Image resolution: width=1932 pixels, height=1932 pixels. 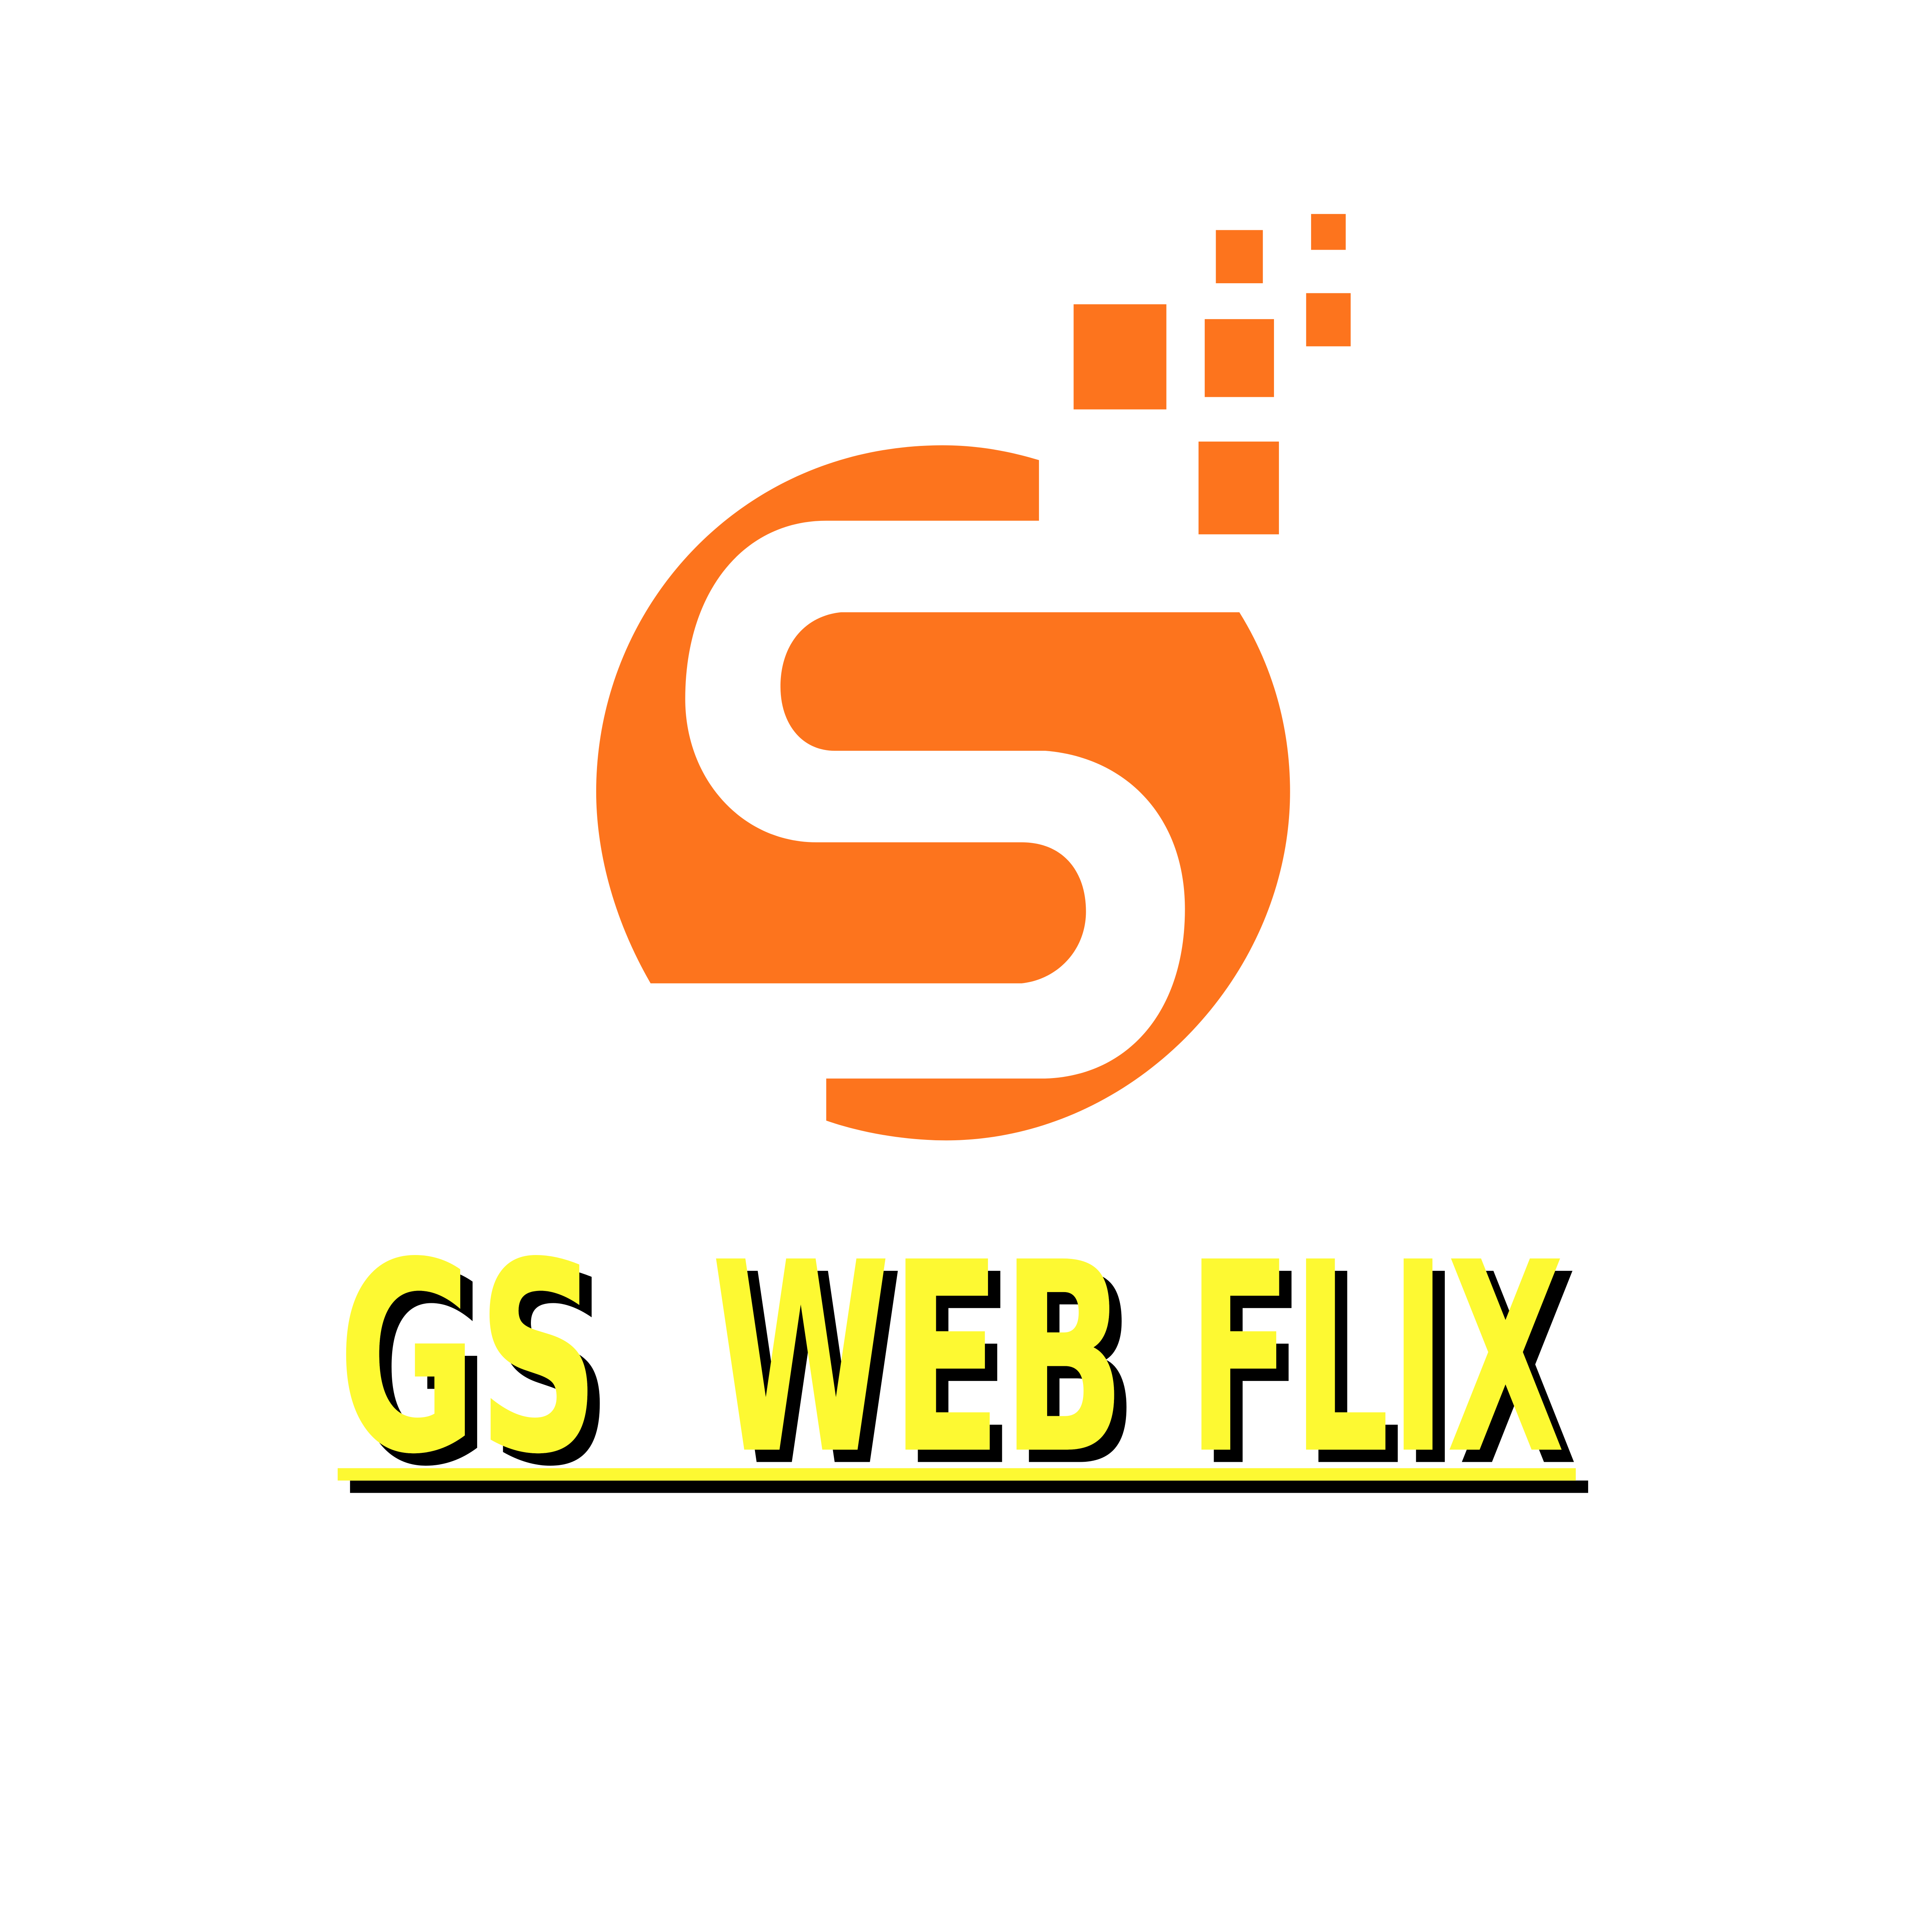 I want to click on pixel-squares, so click(x=1212, y=374).